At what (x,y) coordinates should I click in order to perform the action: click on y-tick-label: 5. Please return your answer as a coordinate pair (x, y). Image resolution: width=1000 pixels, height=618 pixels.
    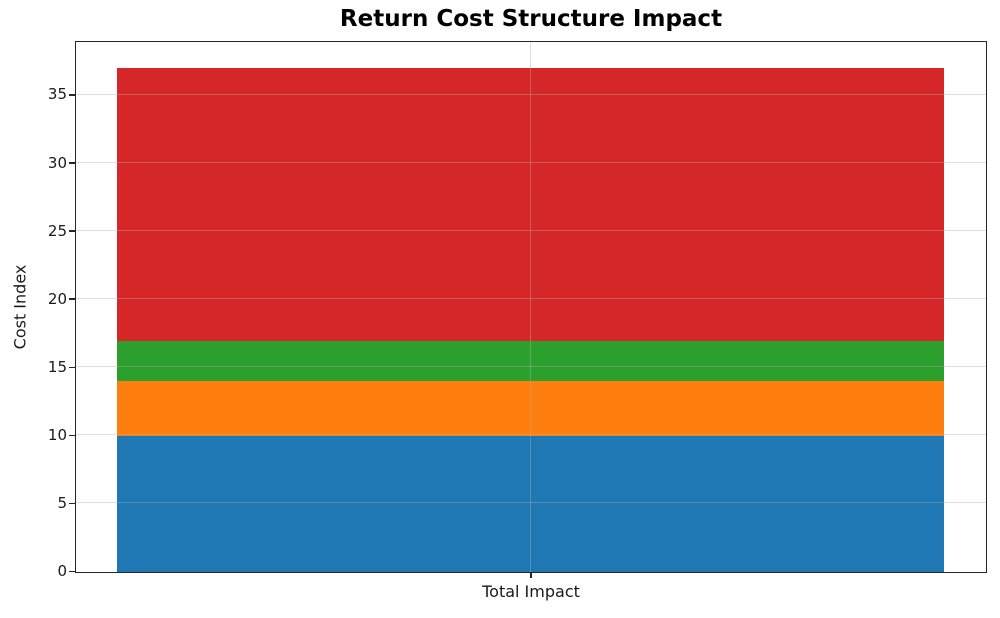
    Looking at the image, I should click on (62, 502).